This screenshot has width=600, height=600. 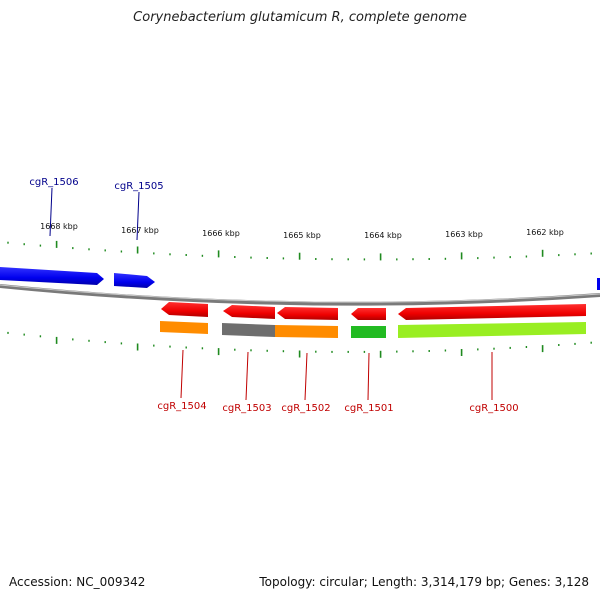 I want to click on forward-strand-genes, so click(x=300, y=278).